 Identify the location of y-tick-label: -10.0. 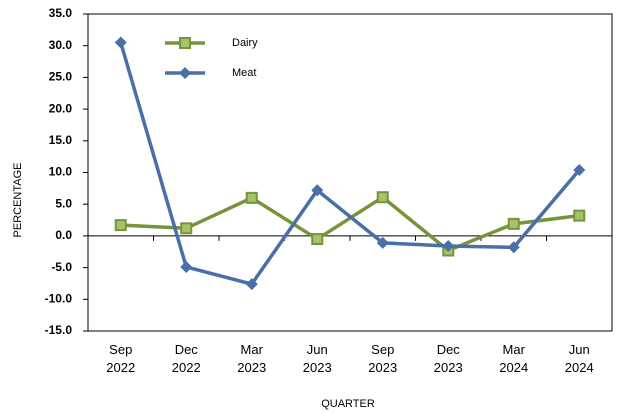
(59, 298).